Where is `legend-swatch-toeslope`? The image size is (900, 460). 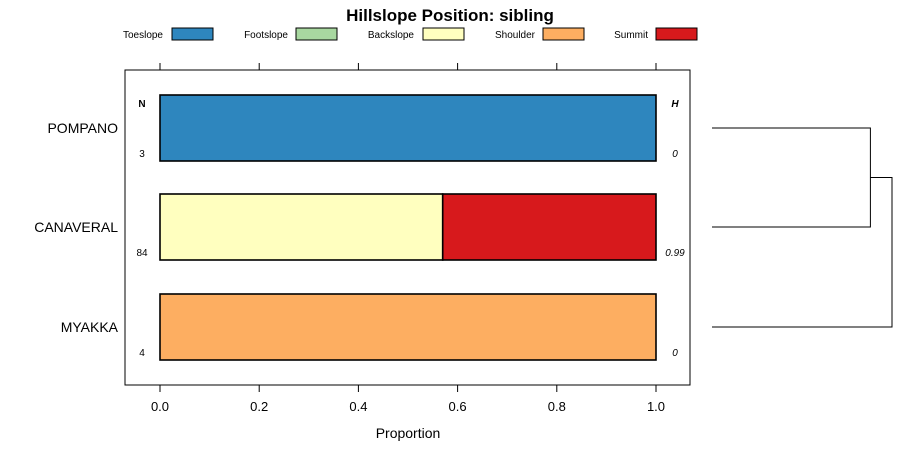 legend-swatch-toeslope is located at coordinates (192, 34).